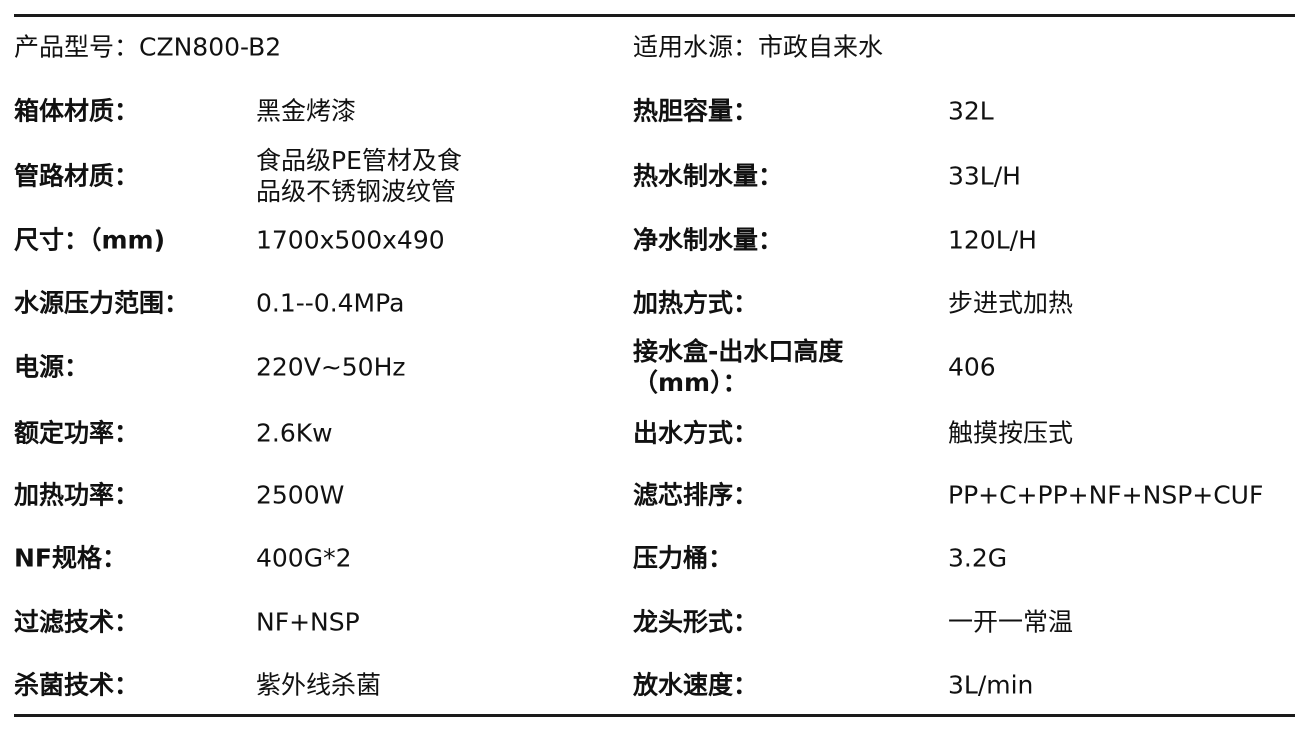  What do you see at coordinates (991, 685) in the screenshot?
I see `spec-value: 3L/min` at bounding box center [991, 685].